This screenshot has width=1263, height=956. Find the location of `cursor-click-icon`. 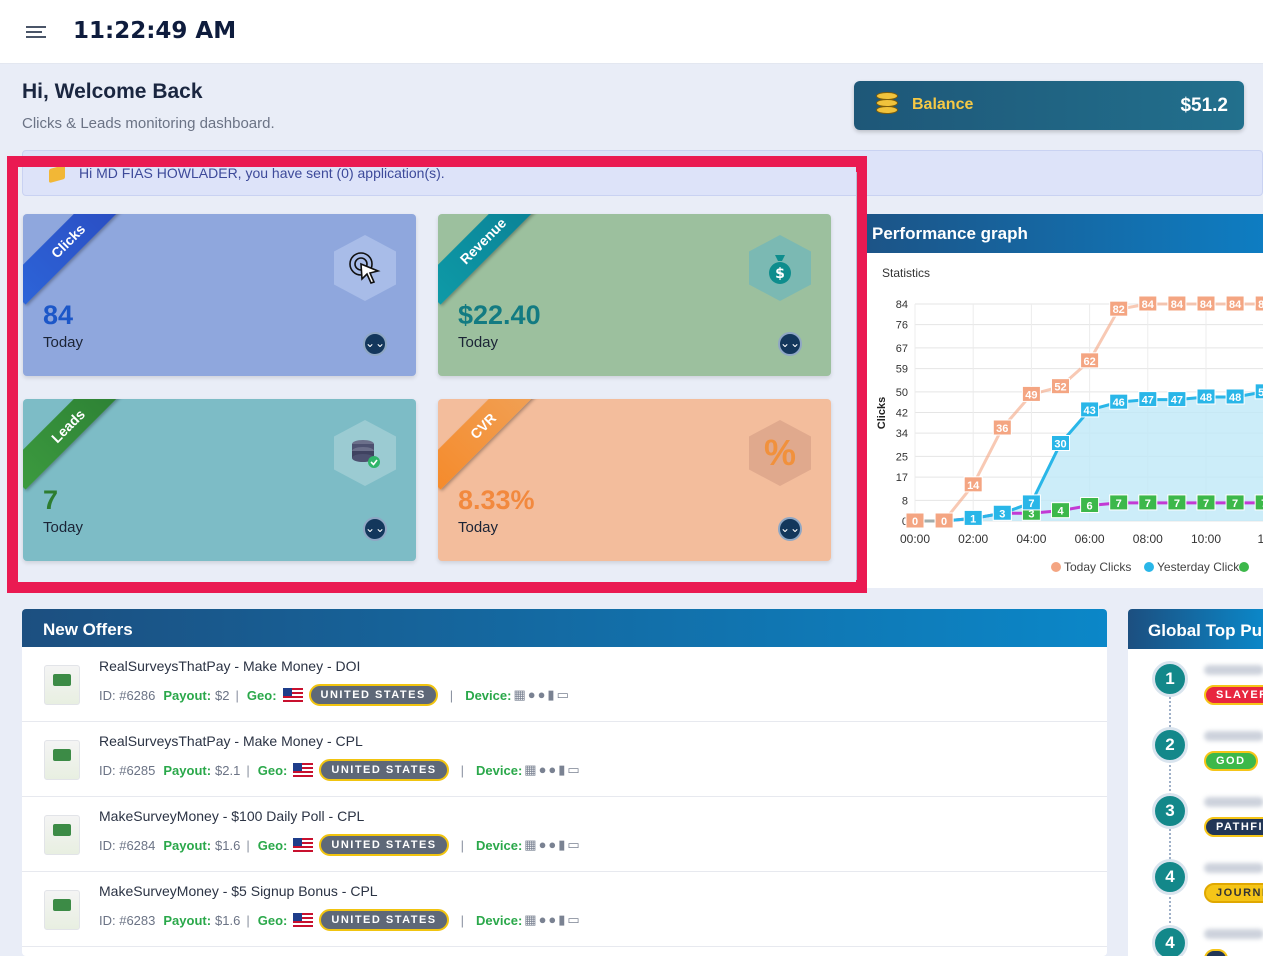

cursor-click-icon is located at coordinates (365, 268).